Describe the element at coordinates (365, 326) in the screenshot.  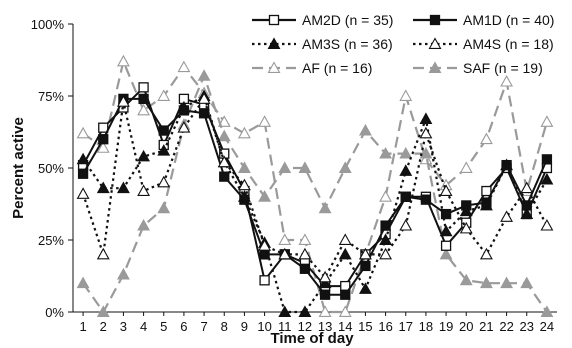
I see `x-tick-label: 15` at that location.